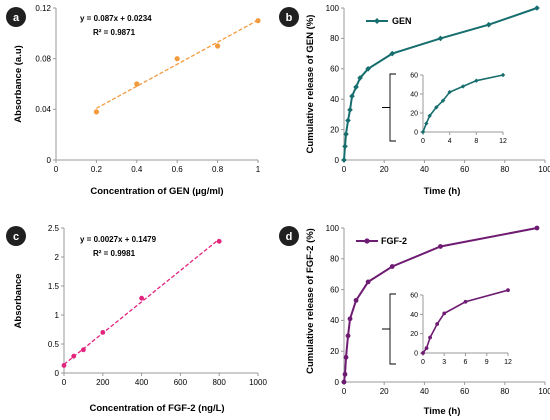 This screenshot has height=420, width=550. I want to click on panel-b-y-tick-label: 20, so click(334, 129).